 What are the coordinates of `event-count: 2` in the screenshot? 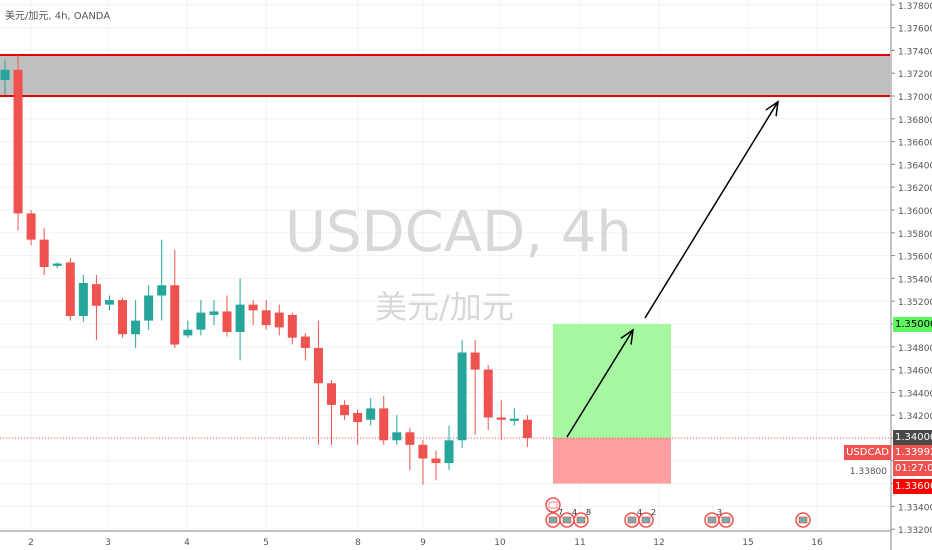 It's located at (653, 512).